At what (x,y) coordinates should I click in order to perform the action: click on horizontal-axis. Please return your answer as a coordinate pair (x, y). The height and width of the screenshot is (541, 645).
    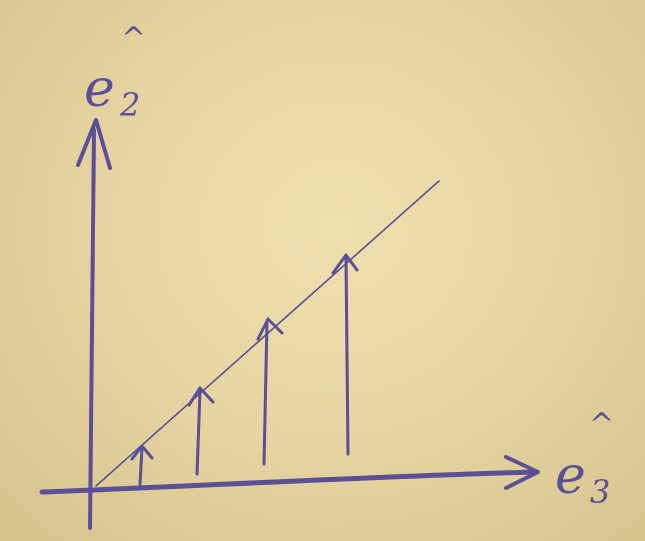
    Looking at the image, I should click on (289, 475).